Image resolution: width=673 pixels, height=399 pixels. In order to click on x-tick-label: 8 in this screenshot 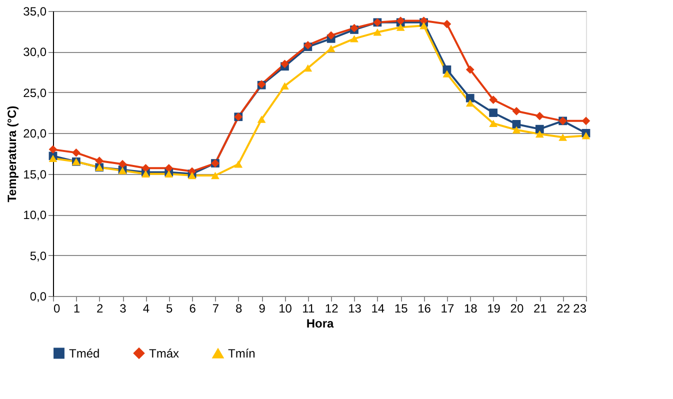, I will do `click(239, 309)`.